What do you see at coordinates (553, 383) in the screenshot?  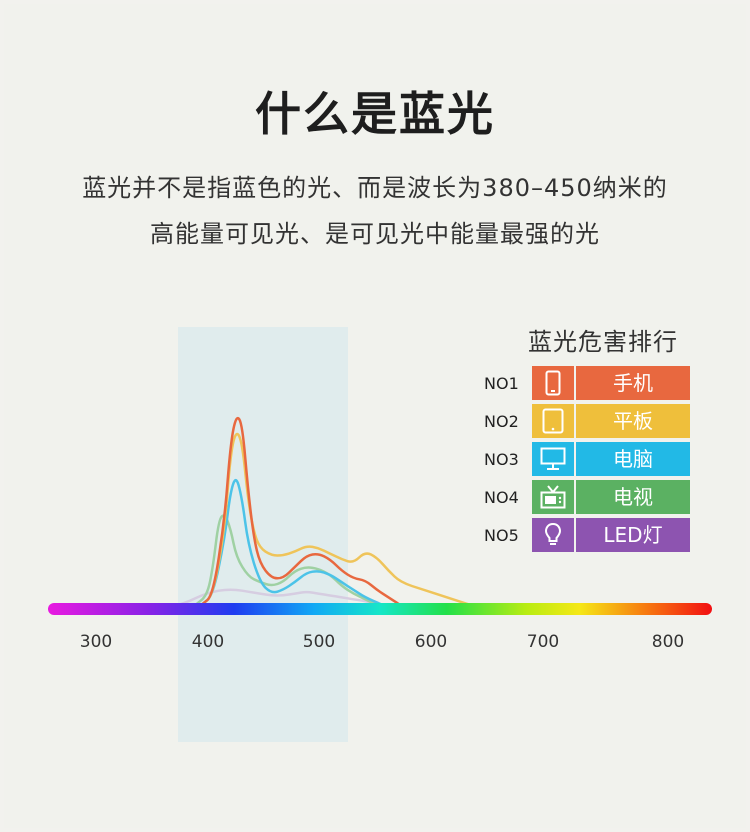 I see `phone-icon` at bounding box center [553, 383].